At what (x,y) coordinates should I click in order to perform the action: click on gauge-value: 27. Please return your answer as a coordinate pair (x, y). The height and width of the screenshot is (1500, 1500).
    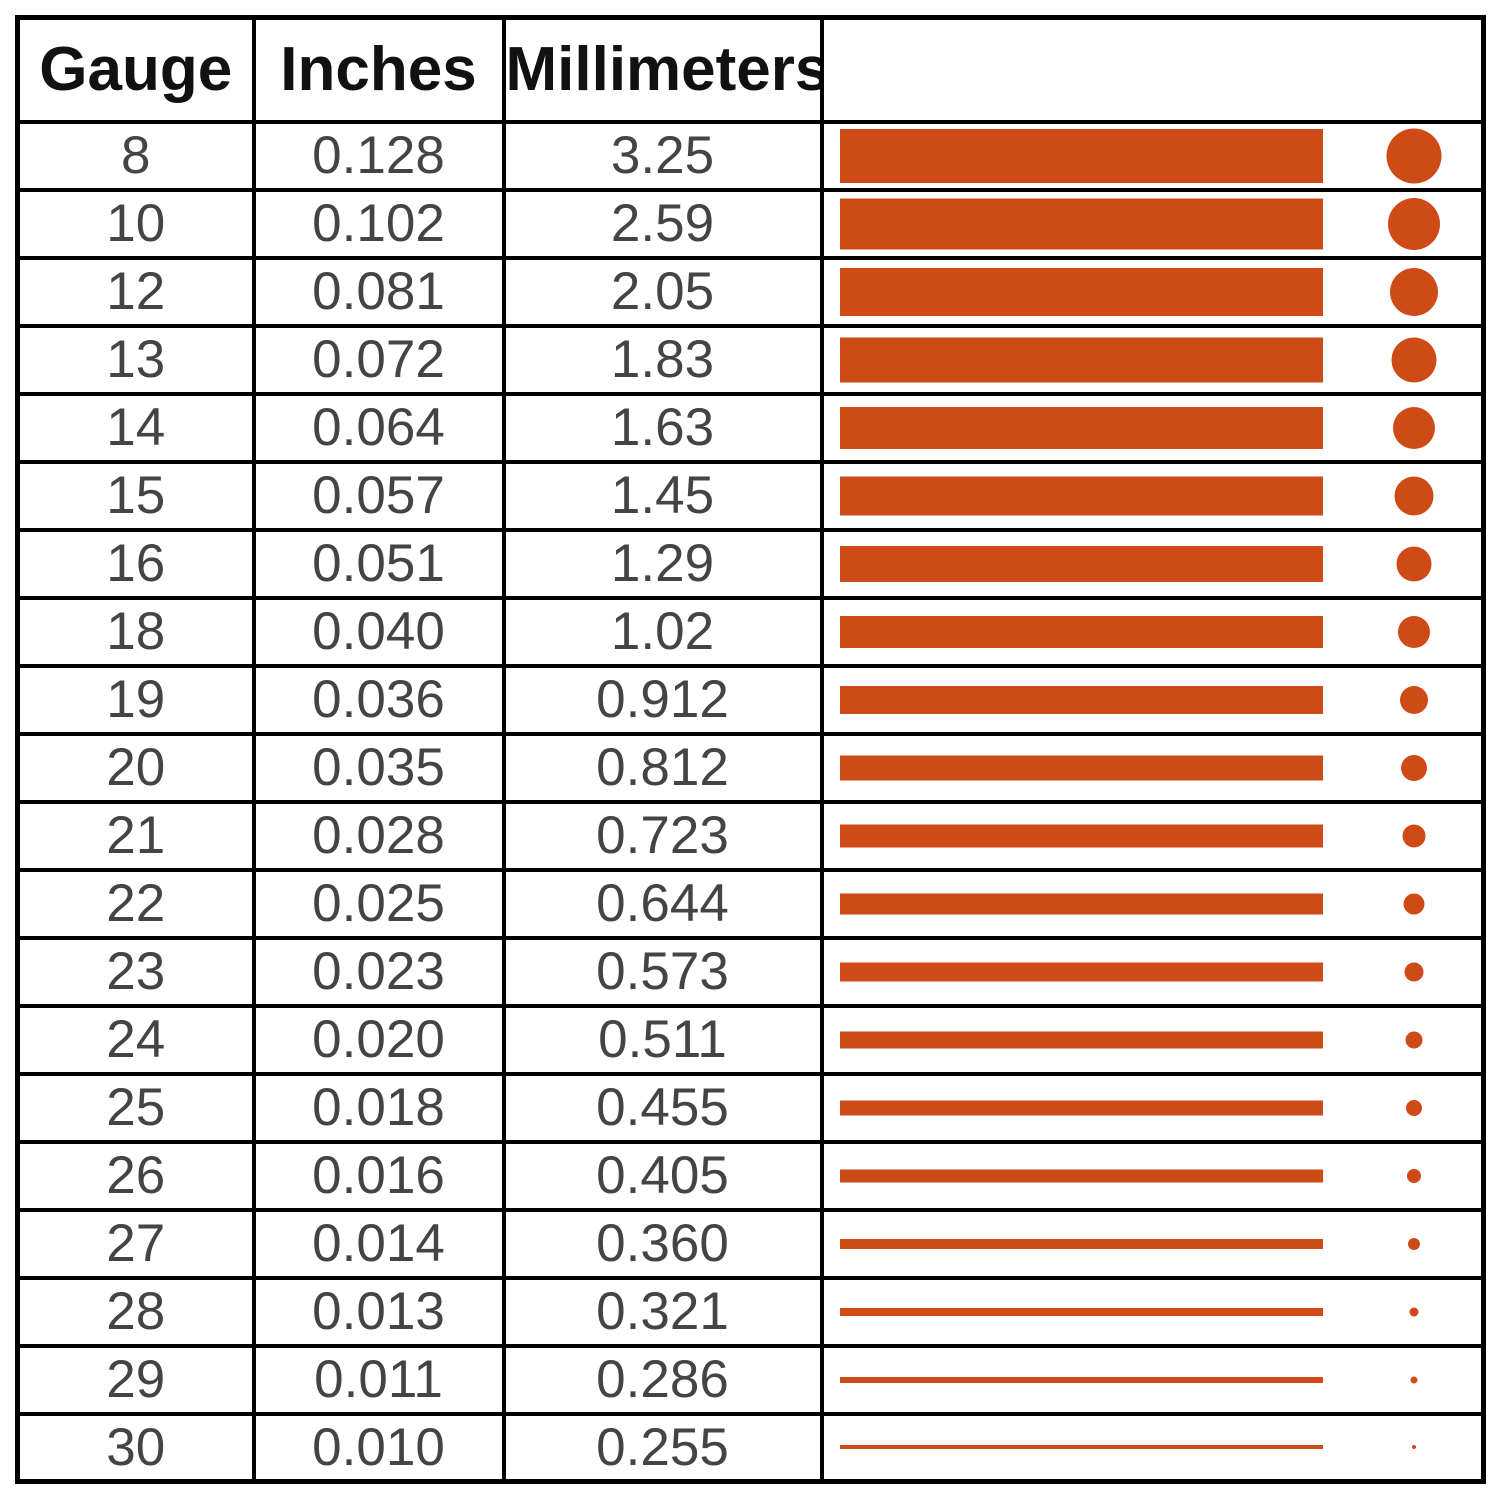
    Looking at the image, I should click on (135, 1243).